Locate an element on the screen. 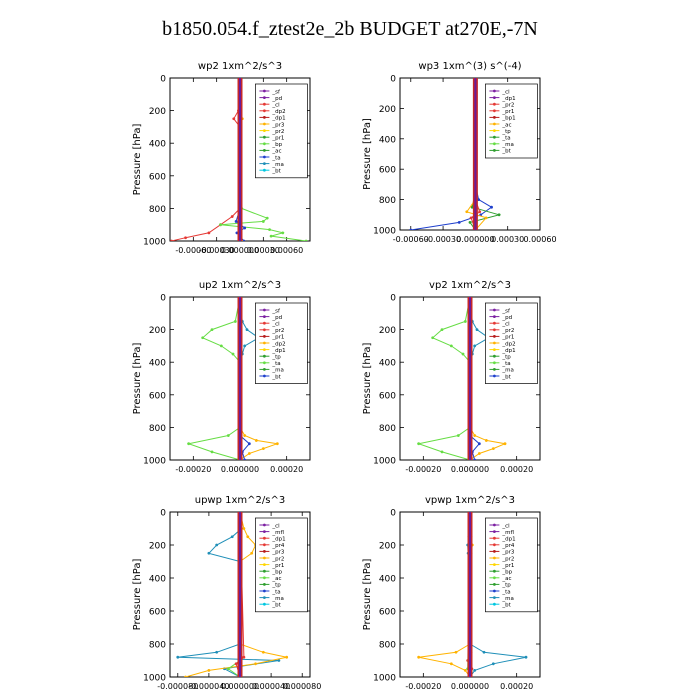 This screenshot has width=700, height=700. legend-entry: _dp1 is located at coordinates (508, 351).